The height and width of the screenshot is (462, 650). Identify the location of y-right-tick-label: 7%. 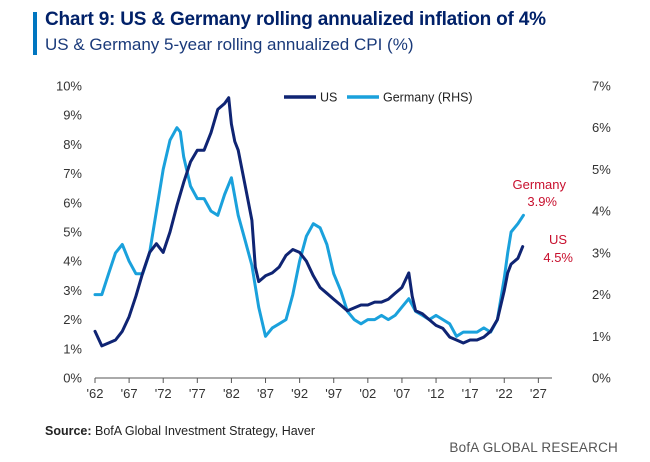
(601, 86).